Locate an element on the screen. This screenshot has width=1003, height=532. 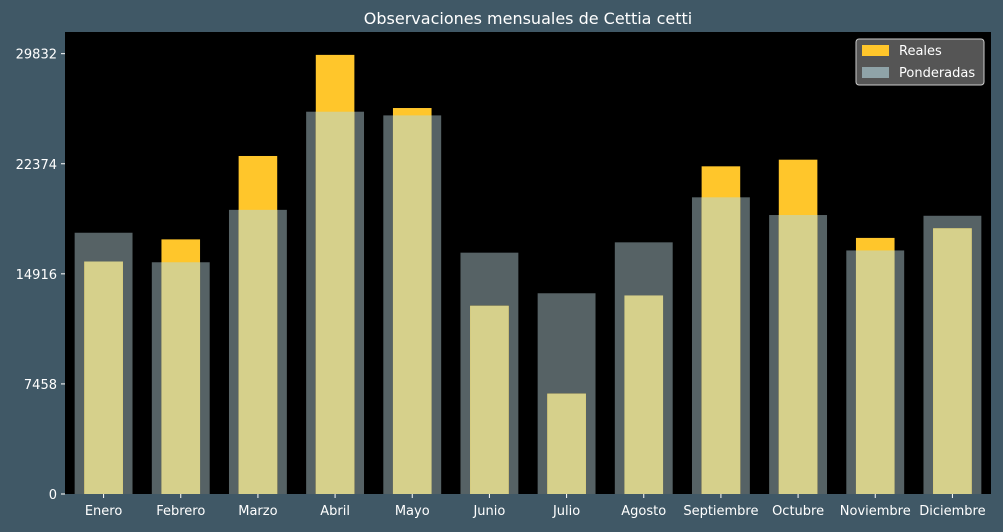
x-tick-label: Enero is located at coordinates (104, 511).